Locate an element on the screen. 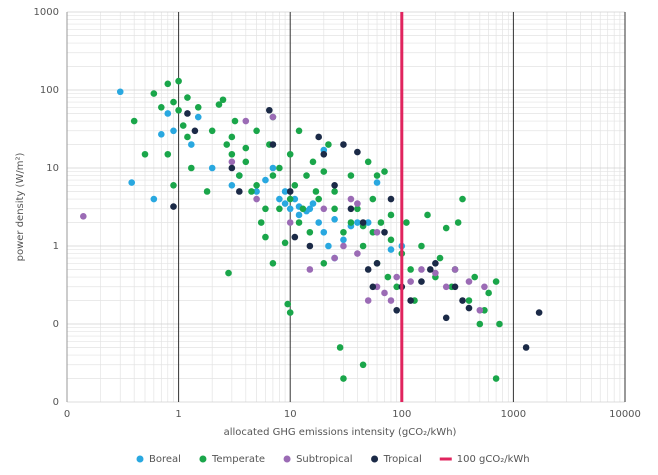  y-tick-label: 10 is located at coordinates (52, 168).